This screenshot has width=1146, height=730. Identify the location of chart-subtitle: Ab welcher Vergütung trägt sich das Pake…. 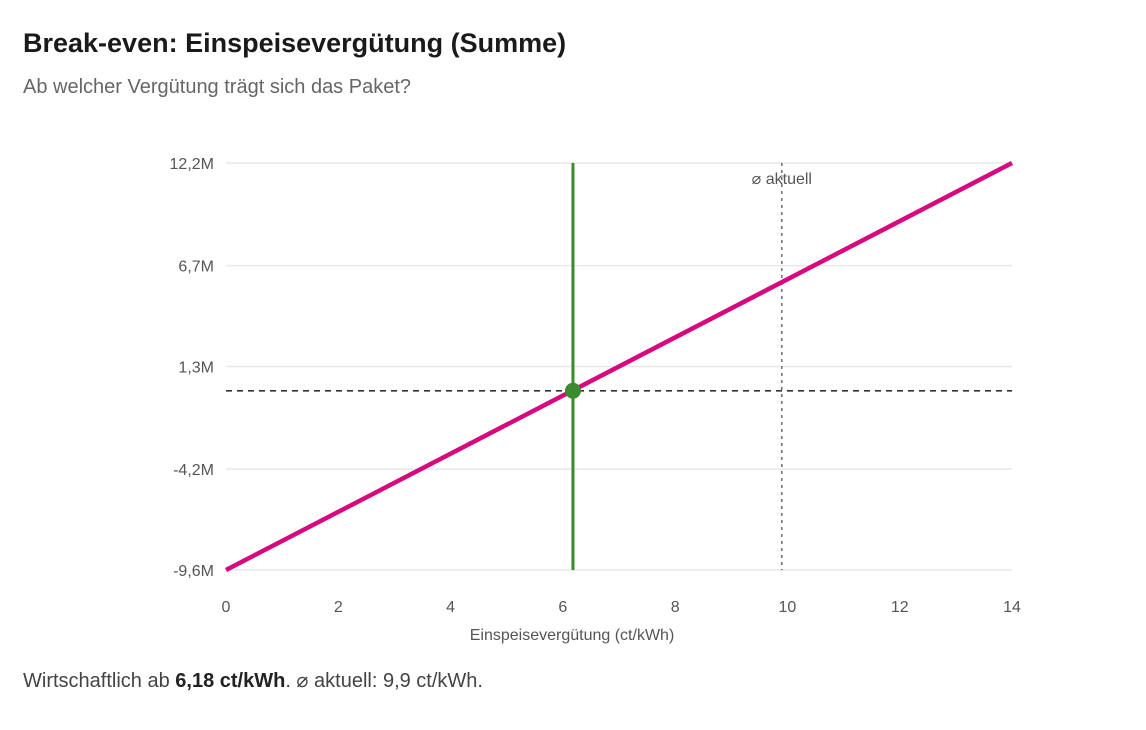
(217, 87).